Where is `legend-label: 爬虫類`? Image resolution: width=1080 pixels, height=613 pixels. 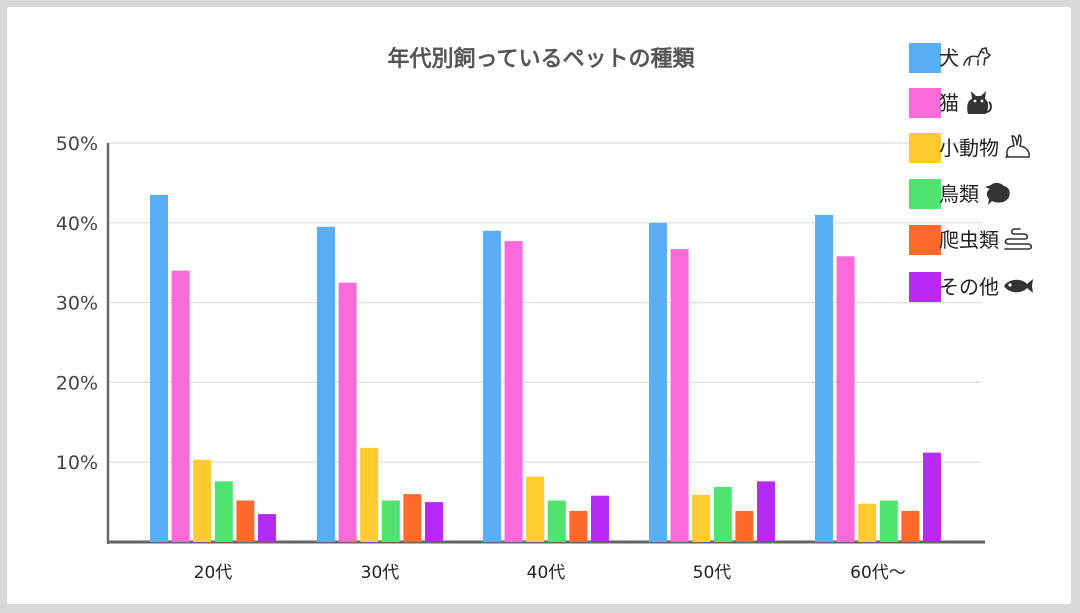 legend-label: 爬虫類 is located at coordinates (969, 240).